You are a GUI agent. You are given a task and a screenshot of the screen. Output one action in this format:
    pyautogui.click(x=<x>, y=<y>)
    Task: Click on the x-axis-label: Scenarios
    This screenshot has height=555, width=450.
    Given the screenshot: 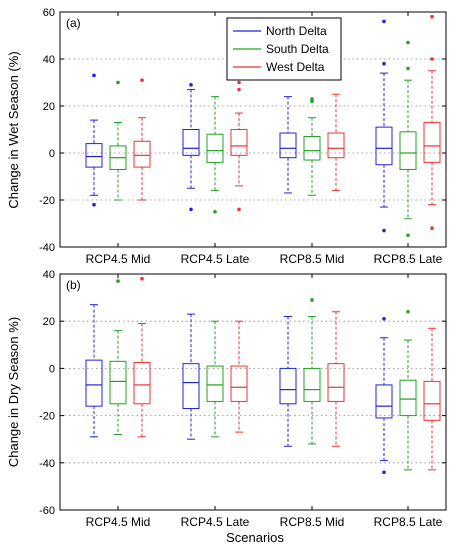 What is the action you would take?
    pyautogui.click(x=255, y=537)
    